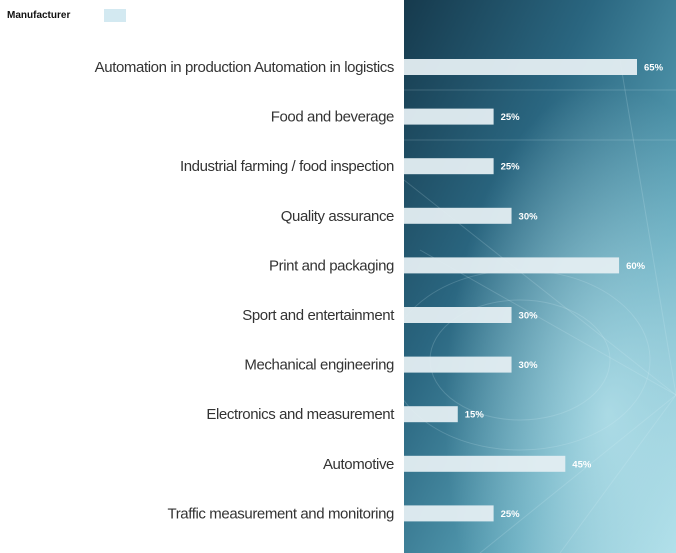 The height and width of the screenshot is (553, 676). I want to click on bar-value-label: 65%, so click(654, 68).